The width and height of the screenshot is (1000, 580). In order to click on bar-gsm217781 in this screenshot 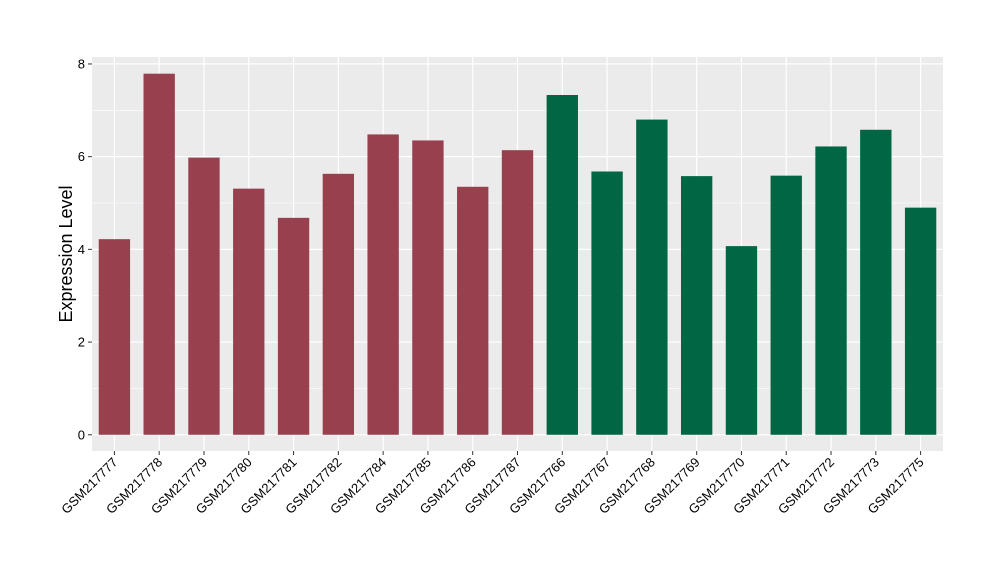, I will do `click(293, 326)`.